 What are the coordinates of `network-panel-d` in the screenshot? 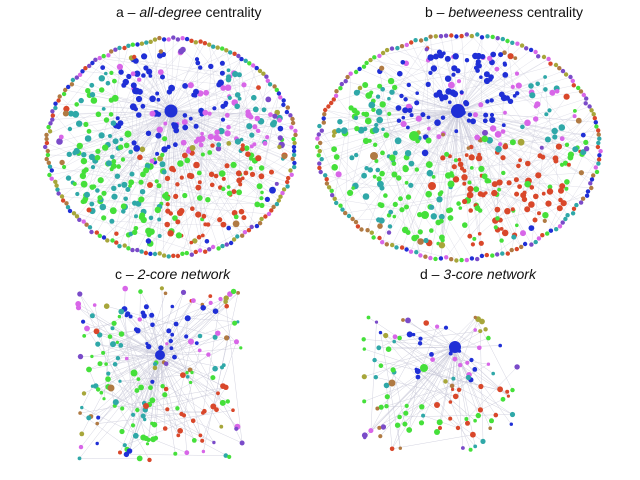 It's located at (440, 383).